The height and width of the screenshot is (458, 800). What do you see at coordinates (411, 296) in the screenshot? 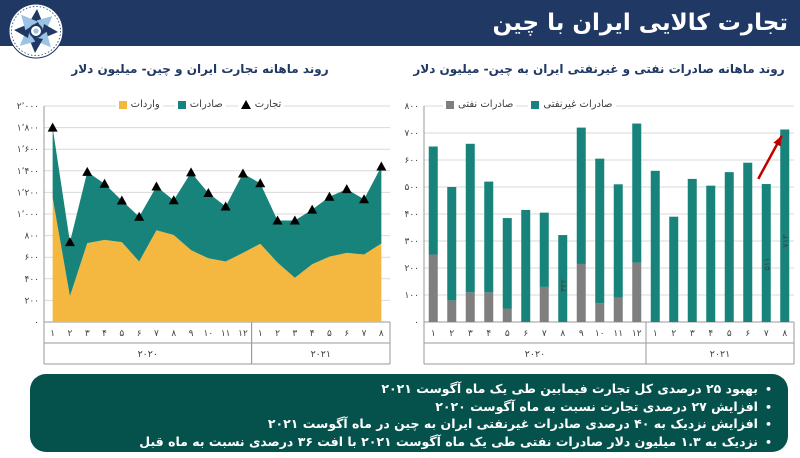
I see `svg-text: ۱۰۰` at bounding box center [411, 296].